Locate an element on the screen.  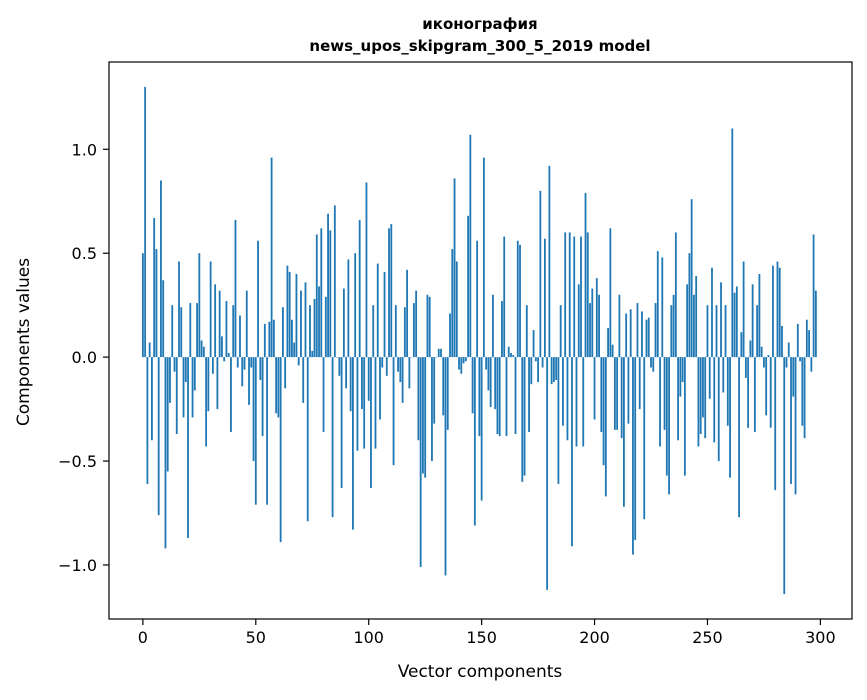
x-tick-label: 0 is located at coordinates (143, 637).